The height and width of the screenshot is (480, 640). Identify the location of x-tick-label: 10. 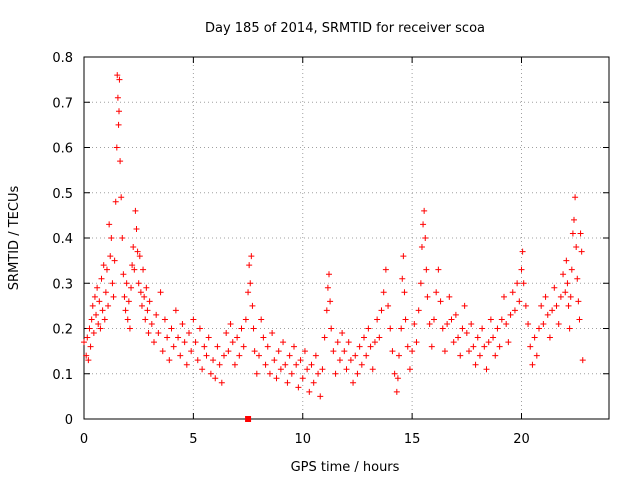
(302, 439).